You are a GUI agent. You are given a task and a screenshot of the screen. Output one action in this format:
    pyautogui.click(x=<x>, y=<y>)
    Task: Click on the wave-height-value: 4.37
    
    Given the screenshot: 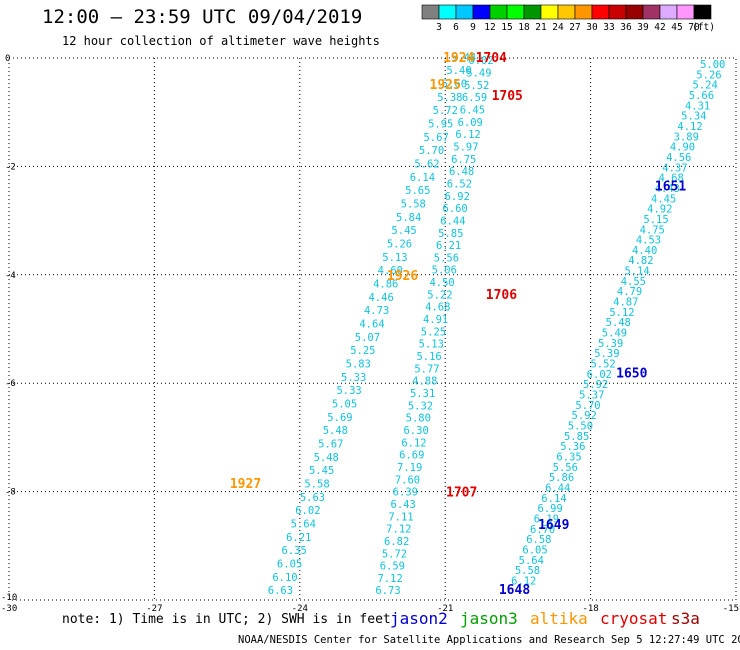 What is the action you would take?
    pyautogui.click(x=674, y=168)
    